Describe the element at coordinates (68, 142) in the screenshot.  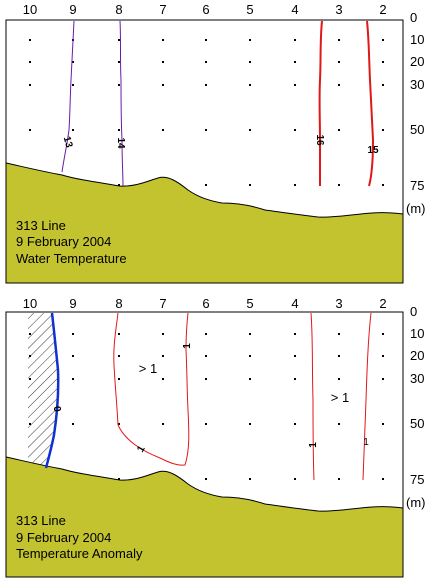
I see `contour-label: 13` at that location.